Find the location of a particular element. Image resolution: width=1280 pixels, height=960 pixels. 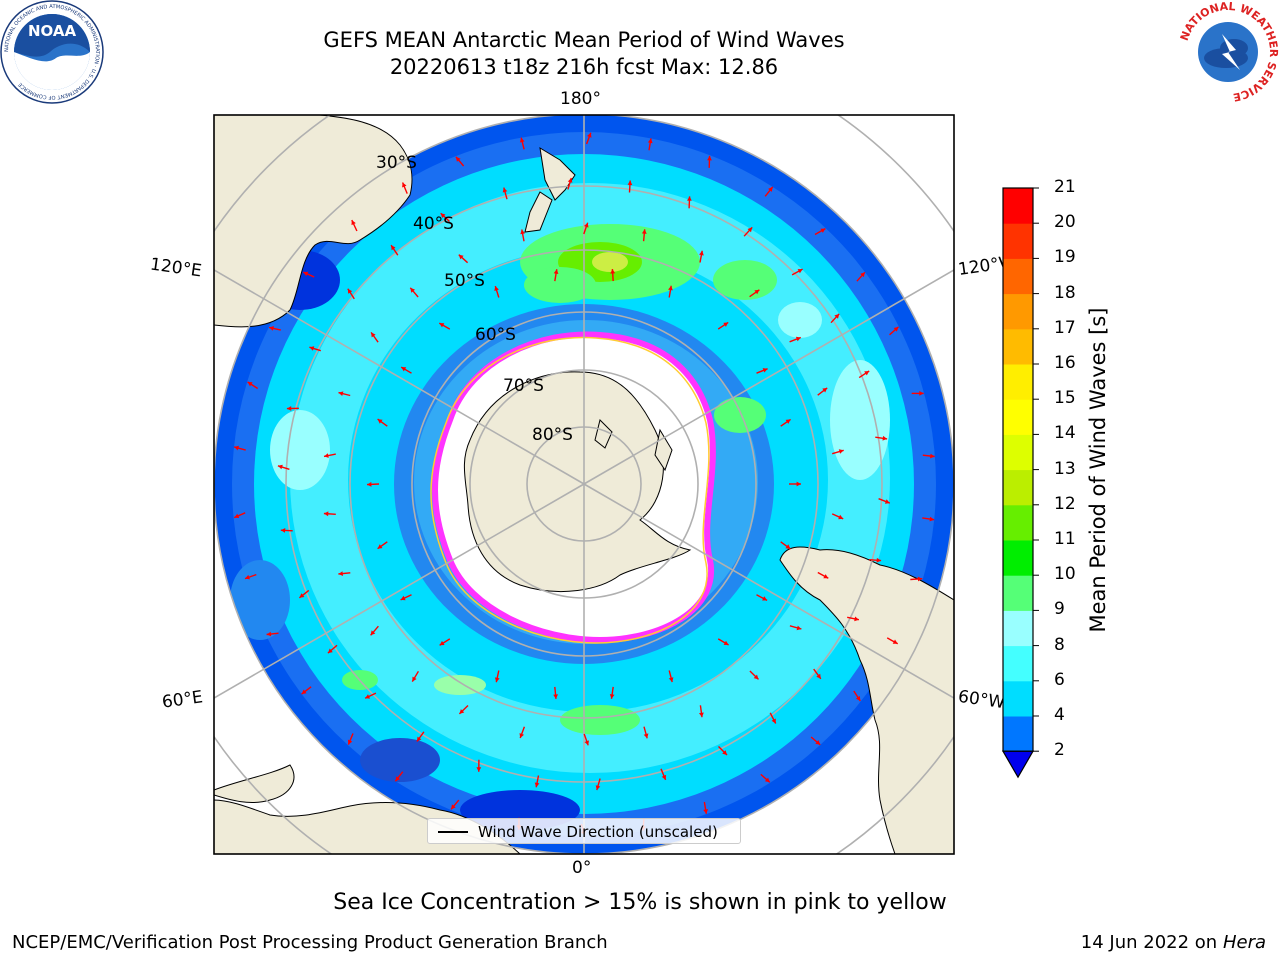

lat-label-50s: 50°S is located at coordinates (464, 281).